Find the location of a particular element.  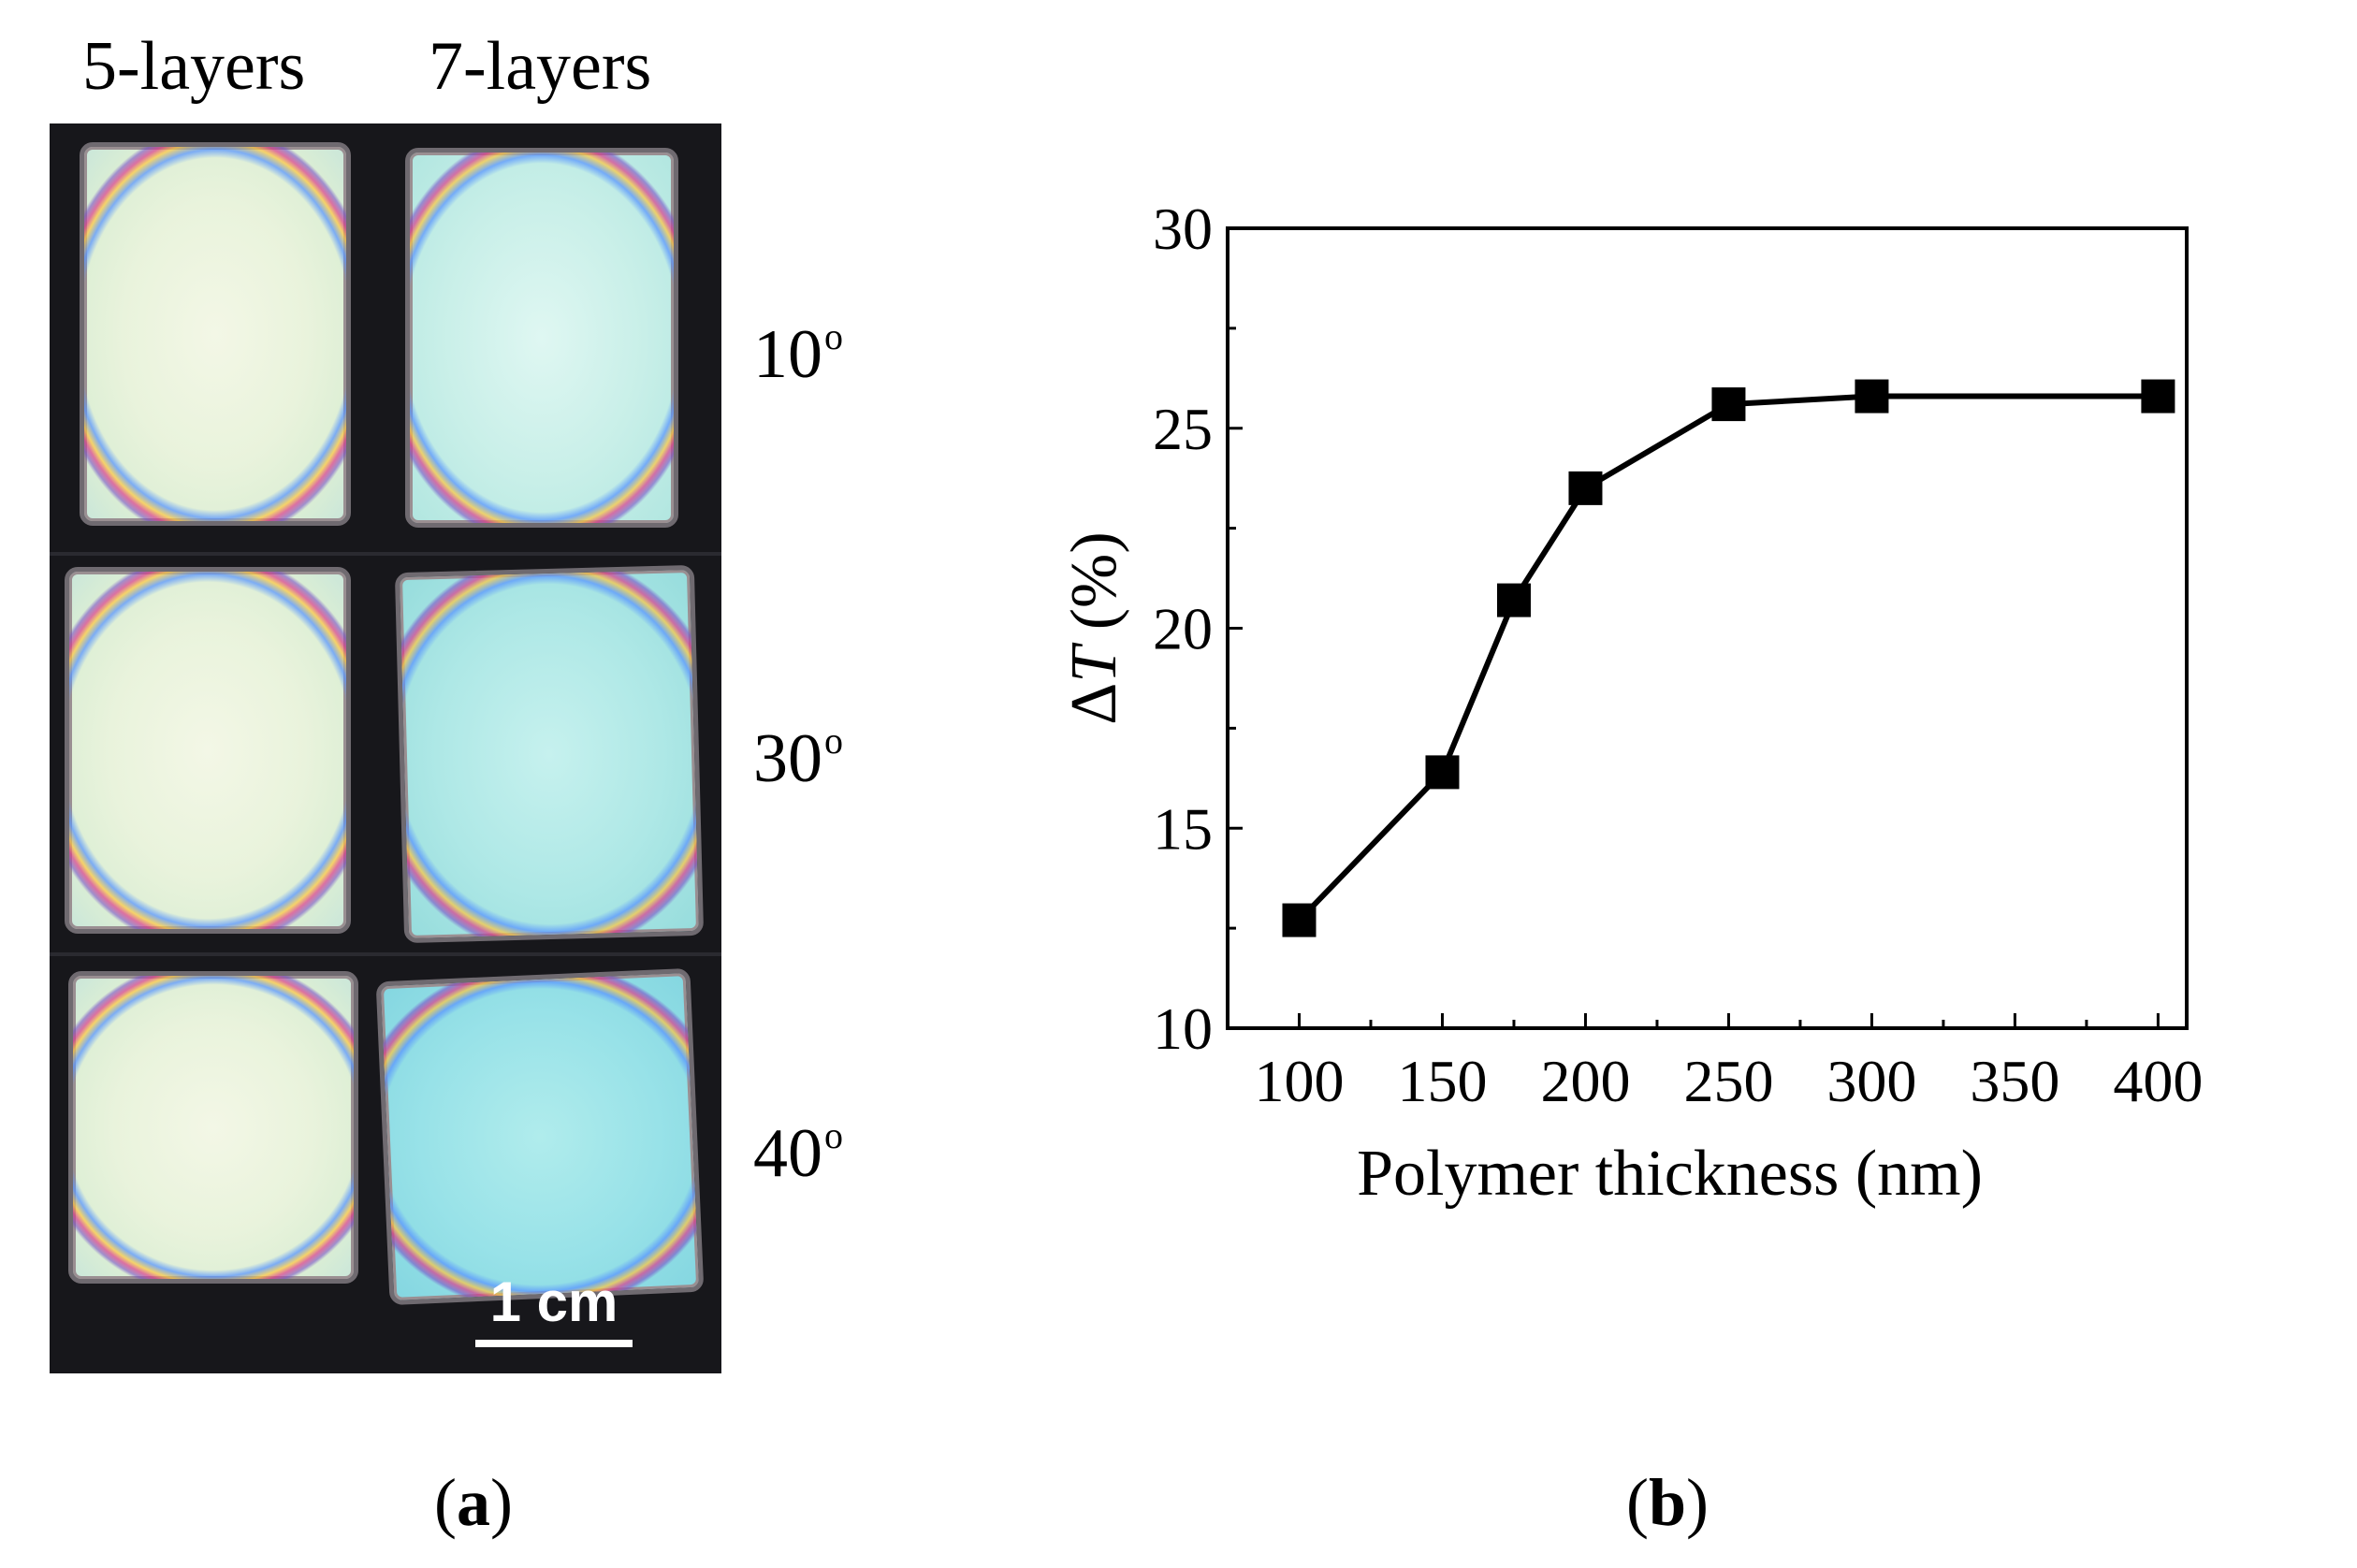

x-tick-label: 300 is located at coordinates (1871, 1081).